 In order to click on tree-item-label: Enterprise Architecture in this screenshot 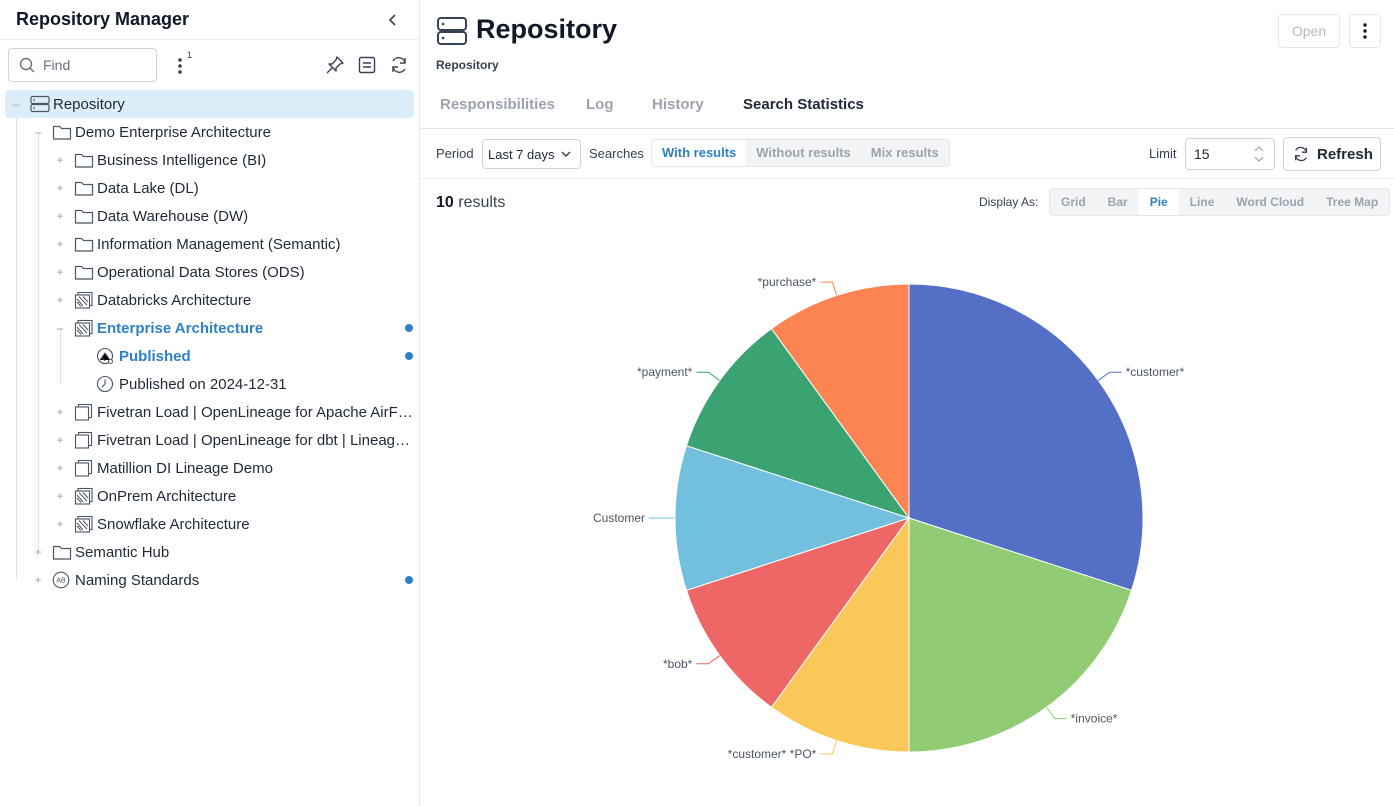, I will do `click(180, 328)`.